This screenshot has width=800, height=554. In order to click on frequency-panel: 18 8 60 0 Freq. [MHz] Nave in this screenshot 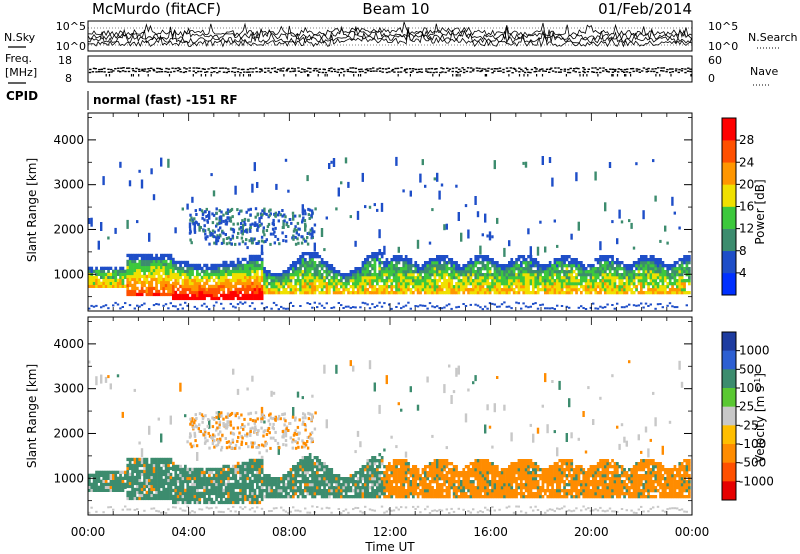, I will do `click(391, 69)`.